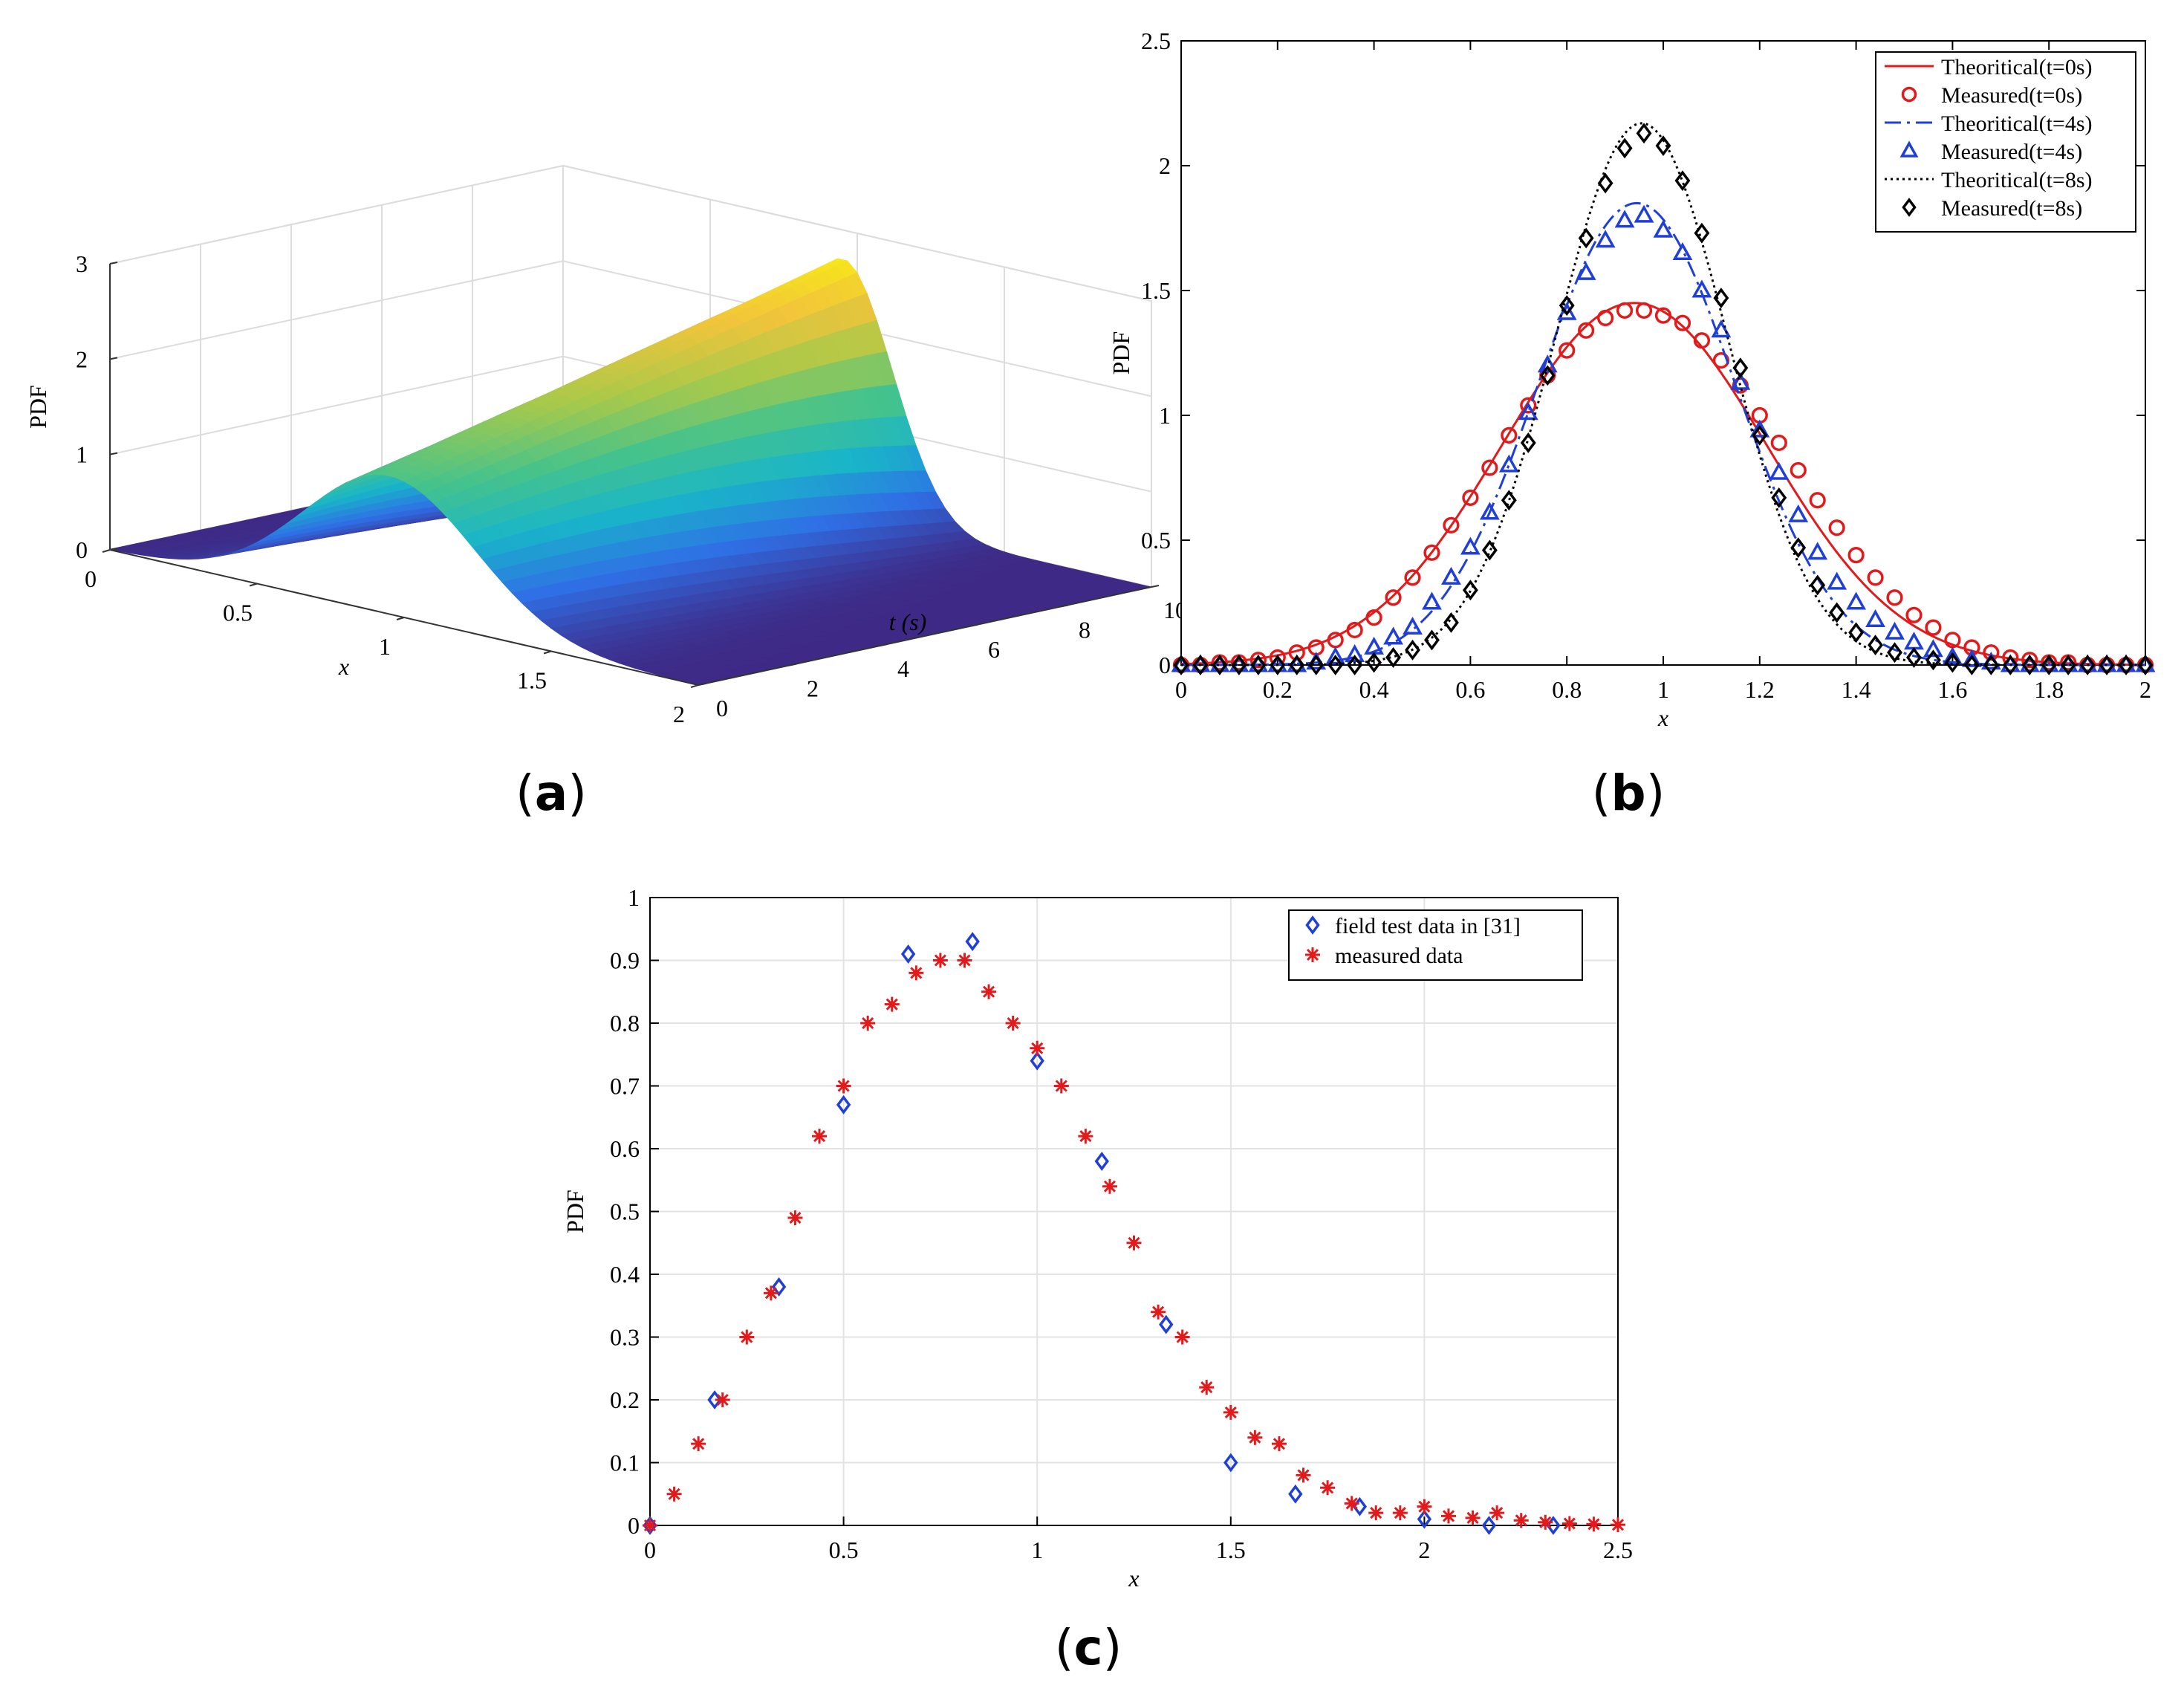  Describe the element at coordinates (1156, 290) in the screenshot. I see `y-tick-label: 1.5` at that location.